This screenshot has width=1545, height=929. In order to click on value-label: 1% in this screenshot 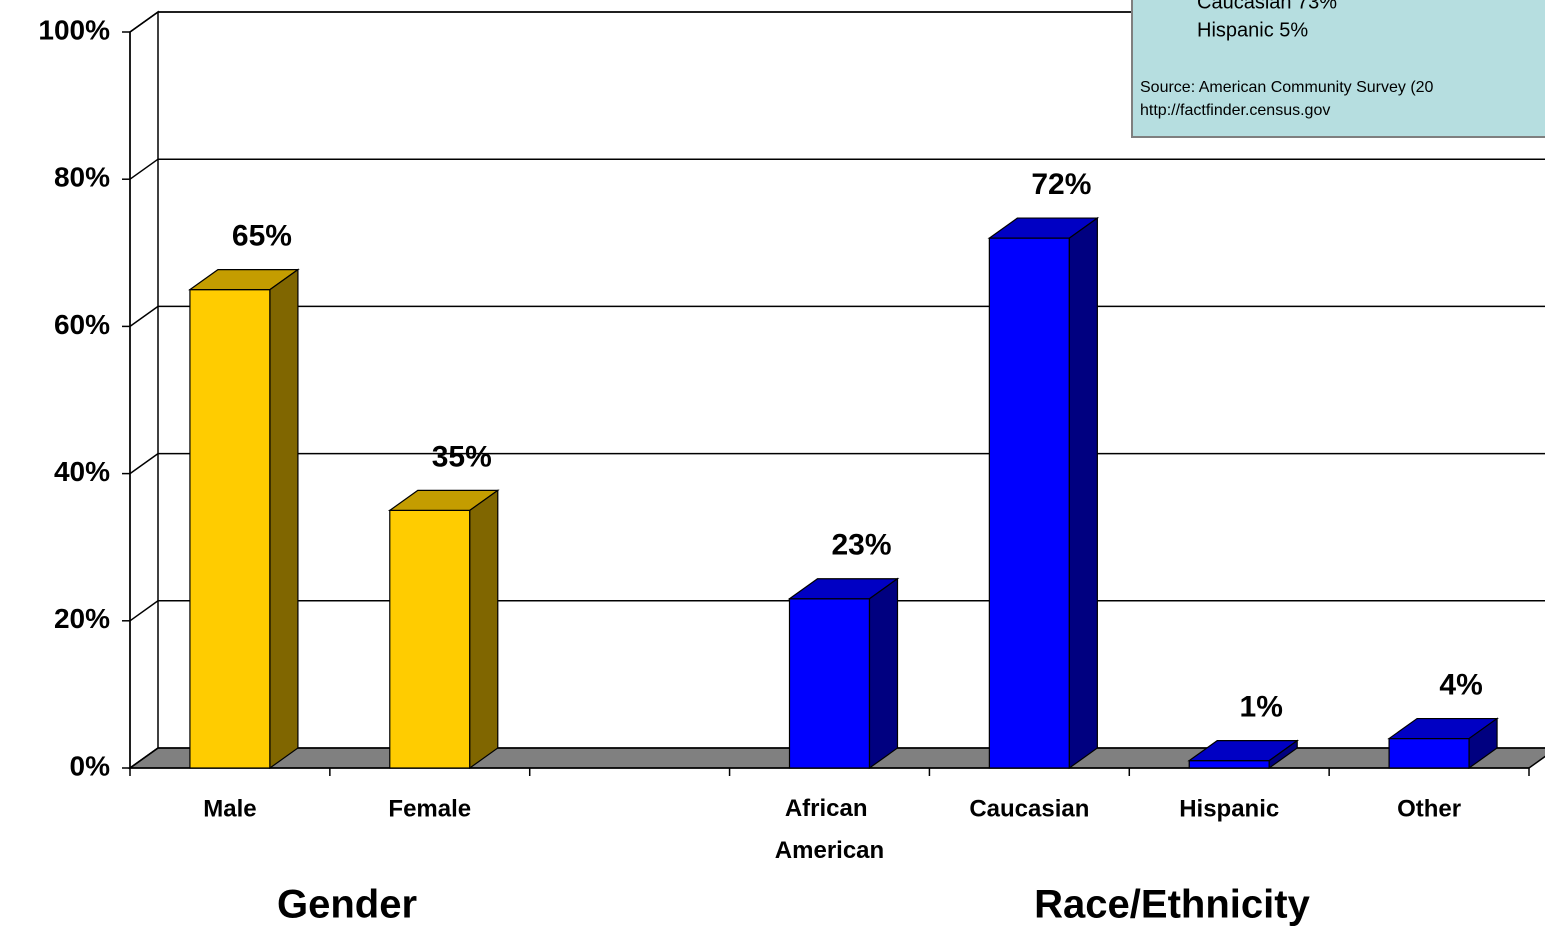, I will do `click(1261, 707)`.